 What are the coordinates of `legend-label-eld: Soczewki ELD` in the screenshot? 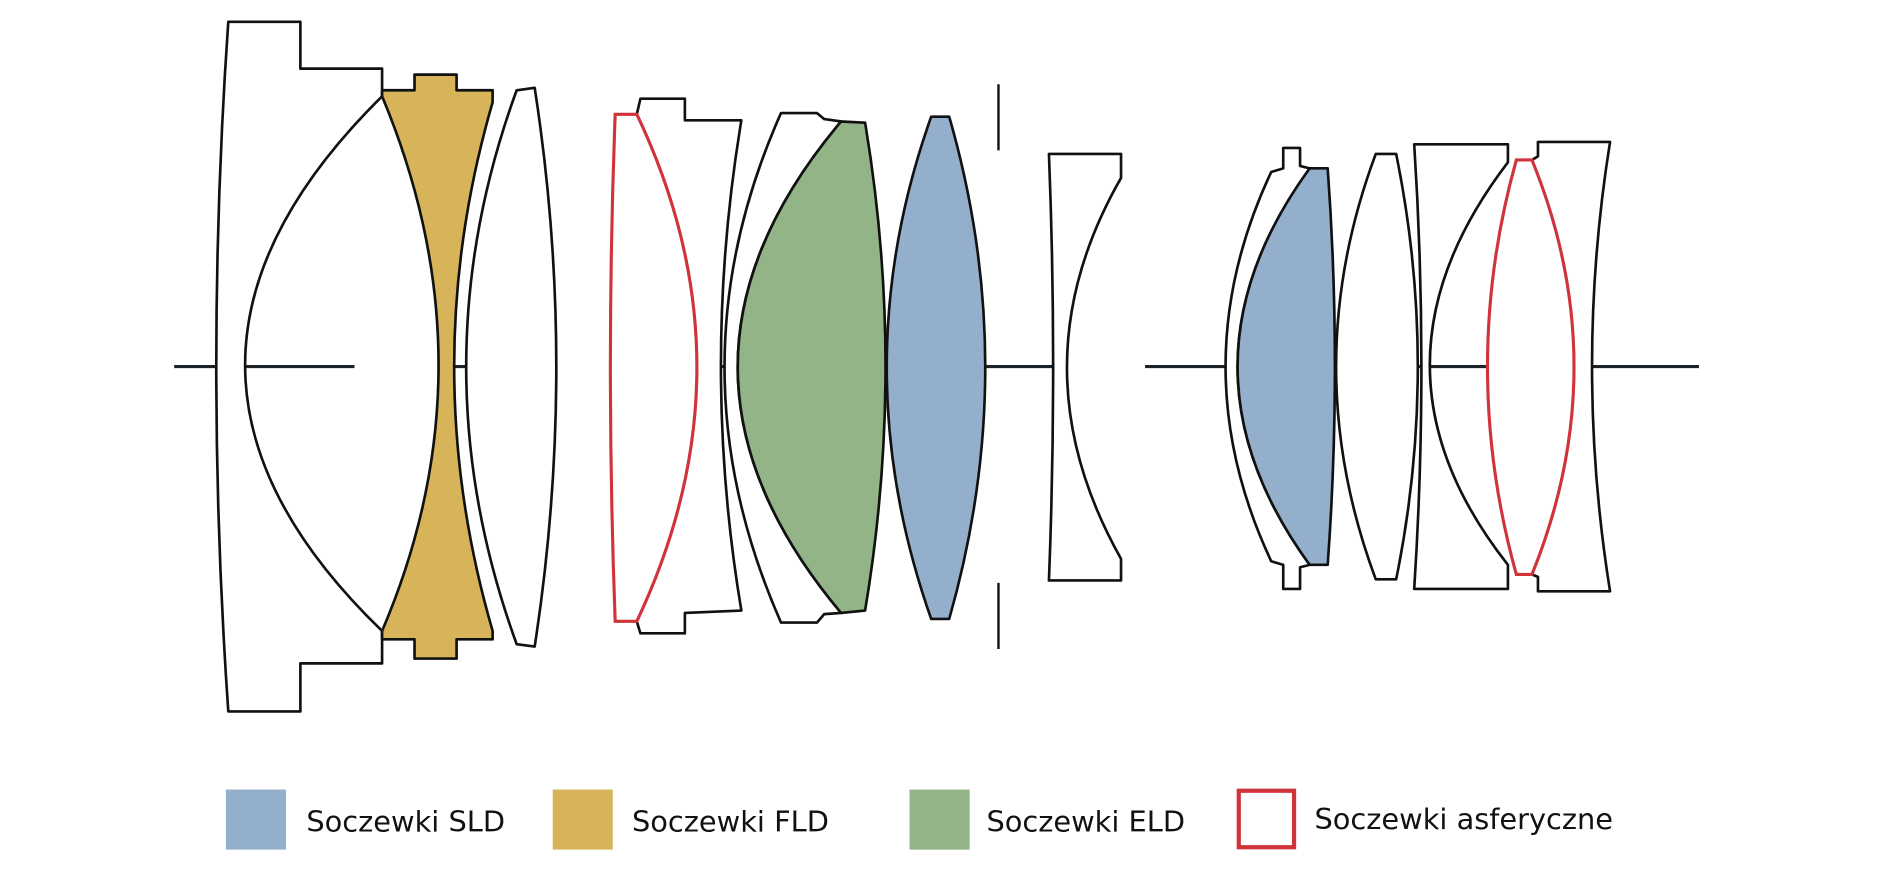 It's located at (1085, 822).